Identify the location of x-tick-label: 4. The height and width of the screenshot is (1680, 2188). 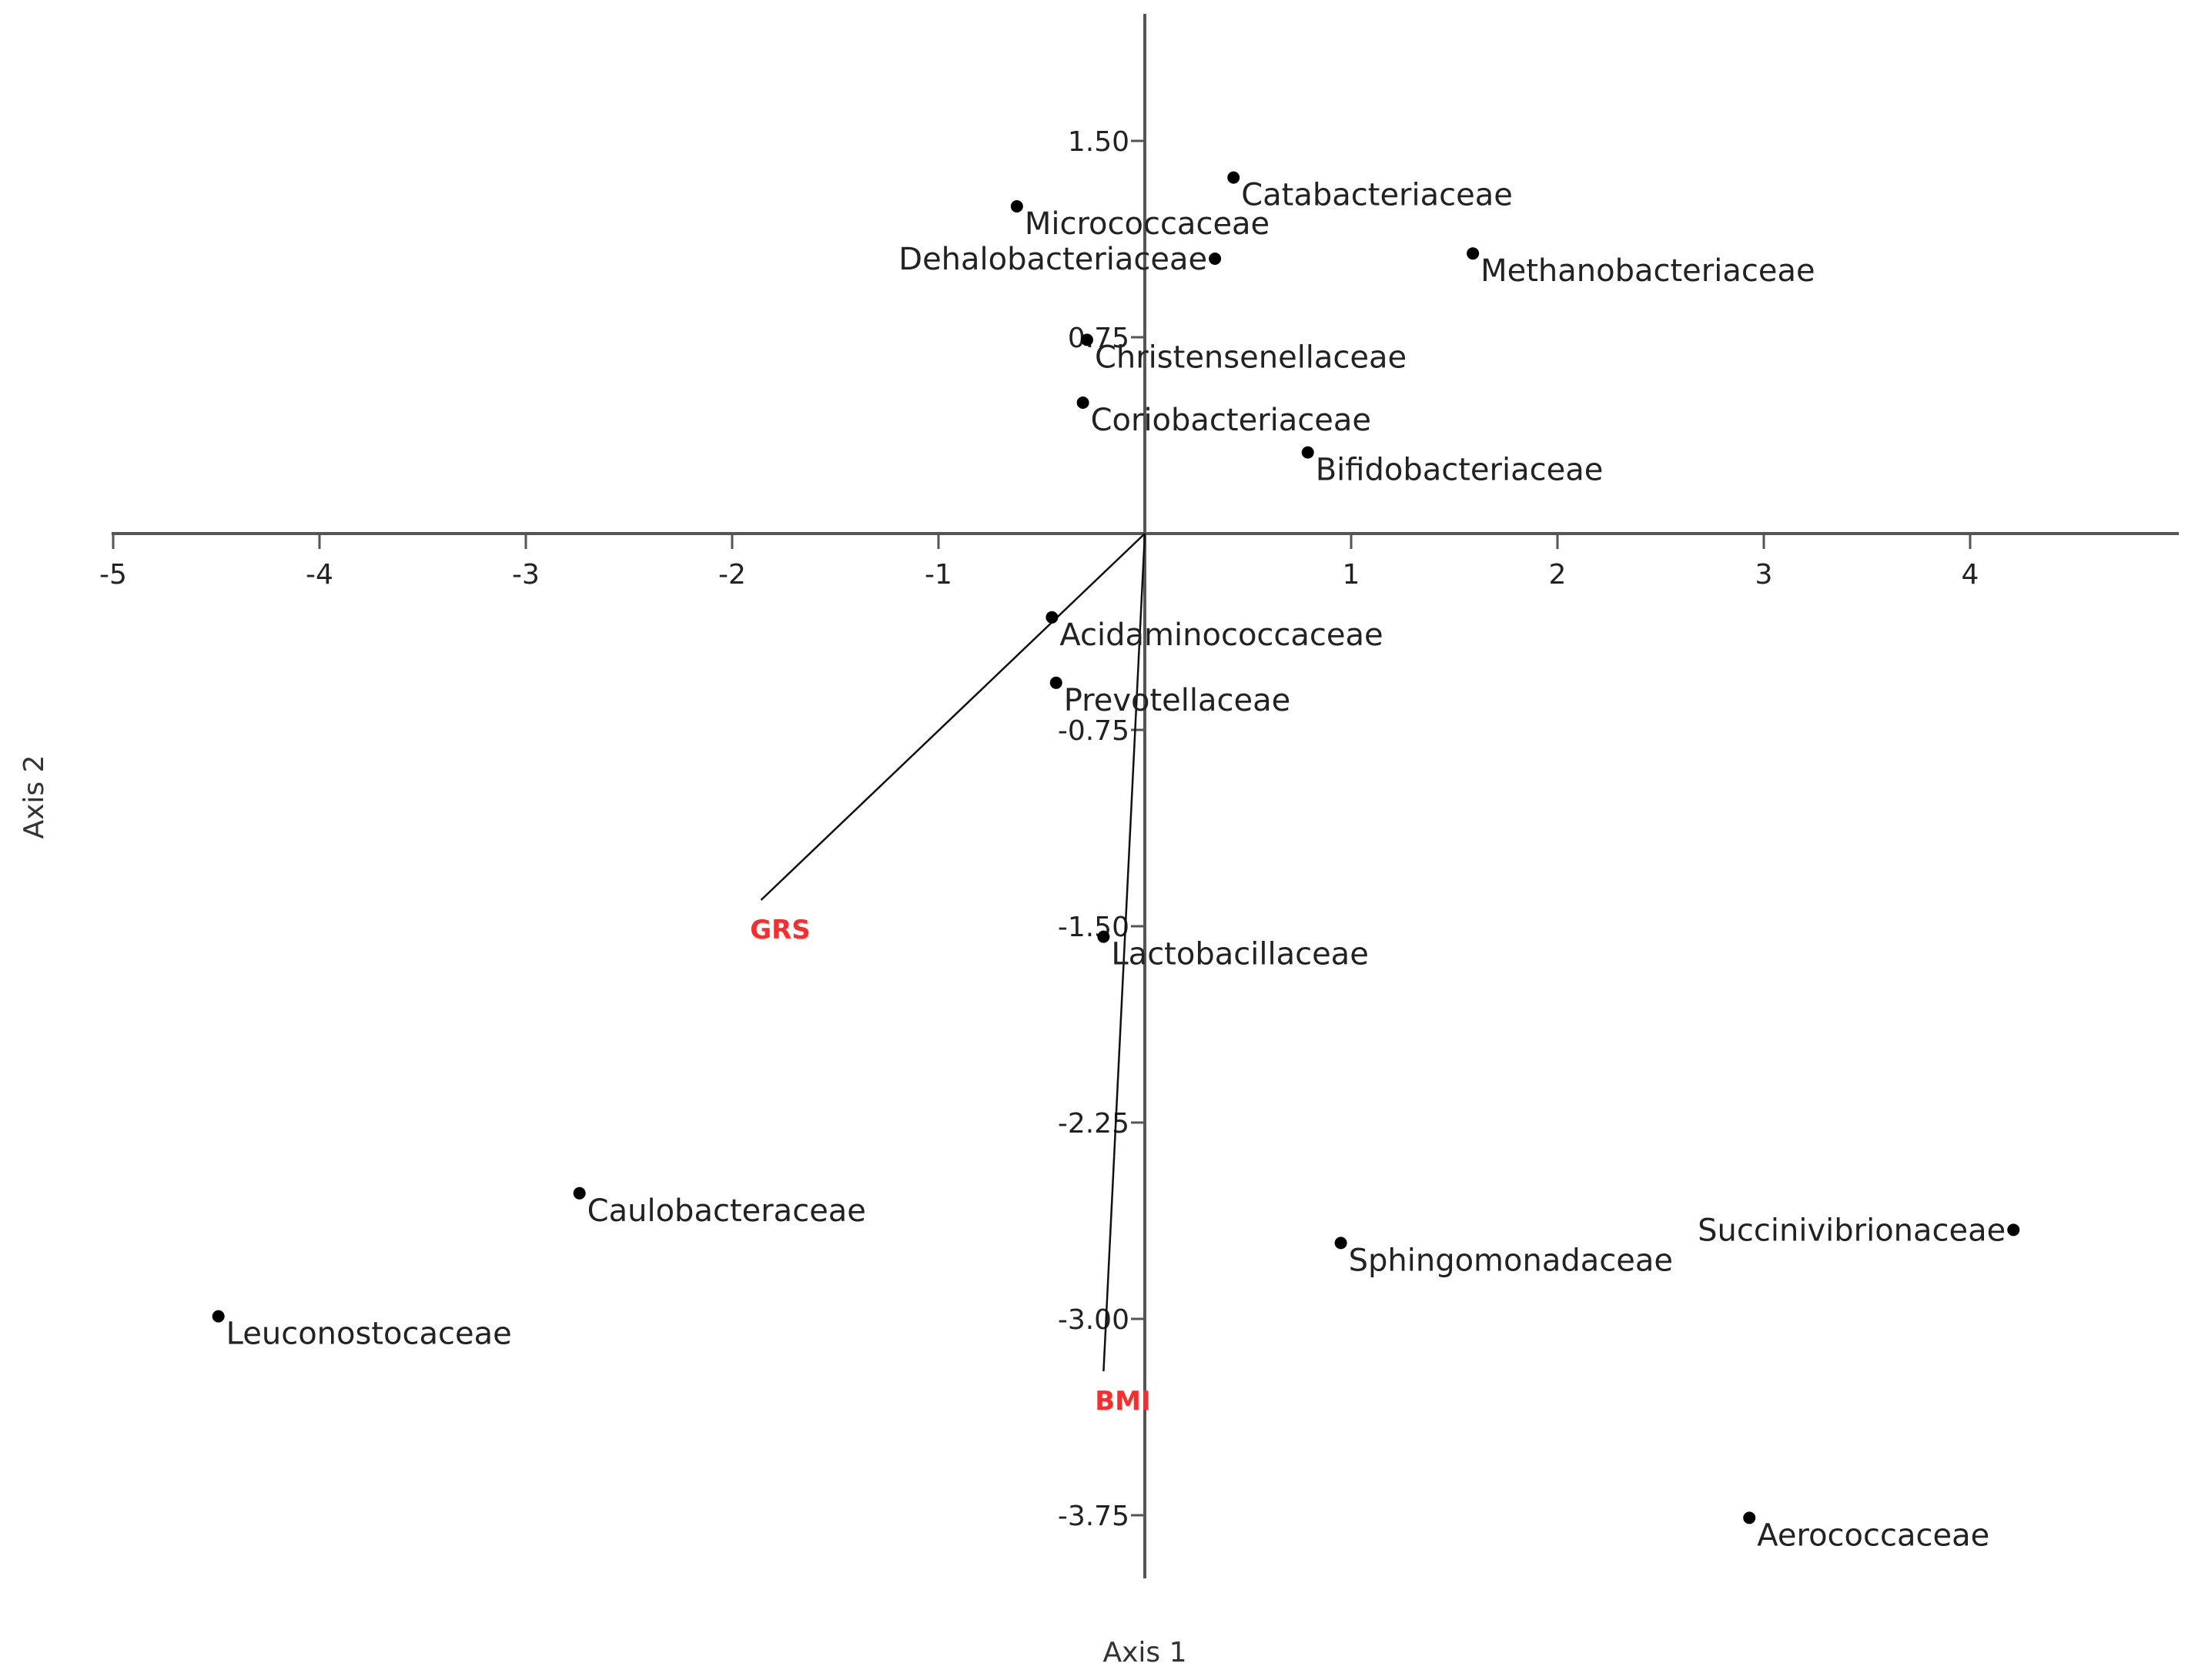
(1970, 575).